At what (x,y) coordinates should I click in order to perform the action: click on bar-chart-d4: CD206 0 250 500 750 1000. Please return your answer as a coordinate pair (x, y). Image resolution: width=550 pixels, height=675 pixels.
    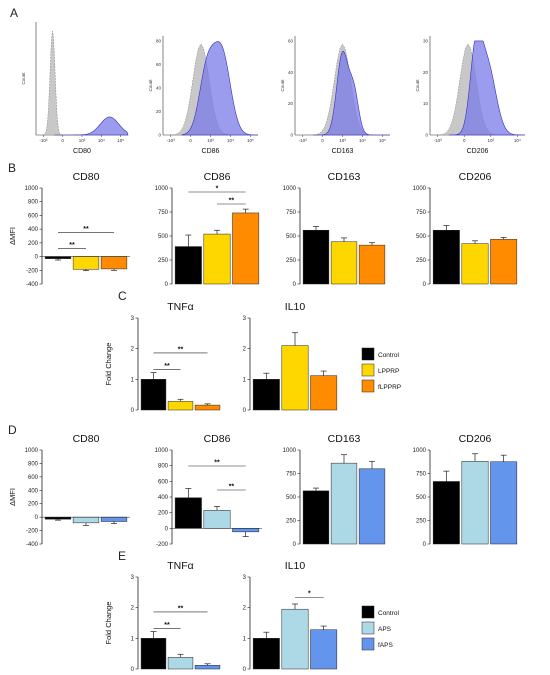
    Looking at the image, I should click on (465, 490).